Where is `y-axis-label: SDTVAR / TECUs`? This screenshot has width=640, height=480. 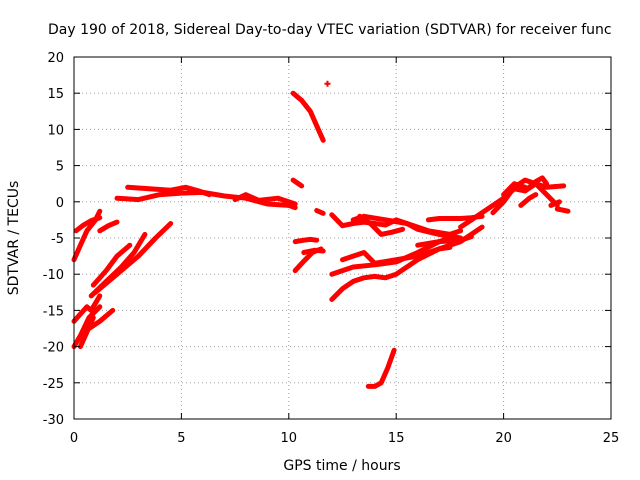
y-axis-label: SDTVAR / TECUs is located at coordinates (14, 238).